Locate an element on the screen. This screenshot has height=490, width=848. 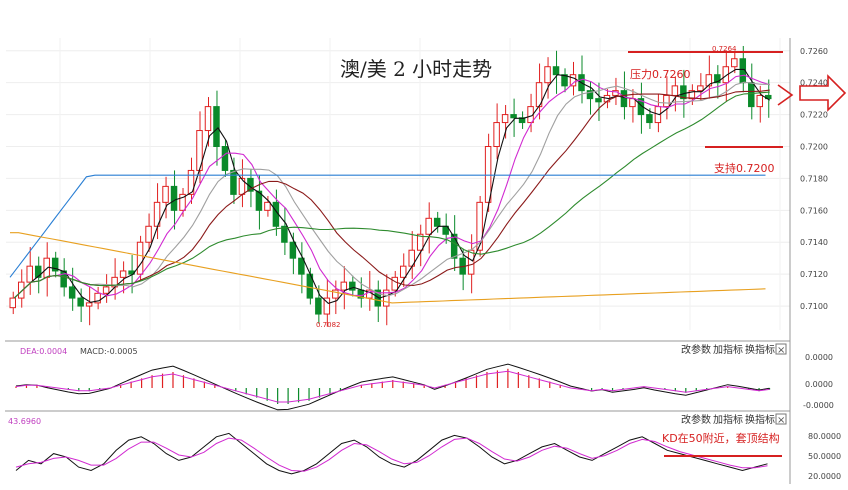
high-price-label: 0.7264 is located at coordinates (724, 49).